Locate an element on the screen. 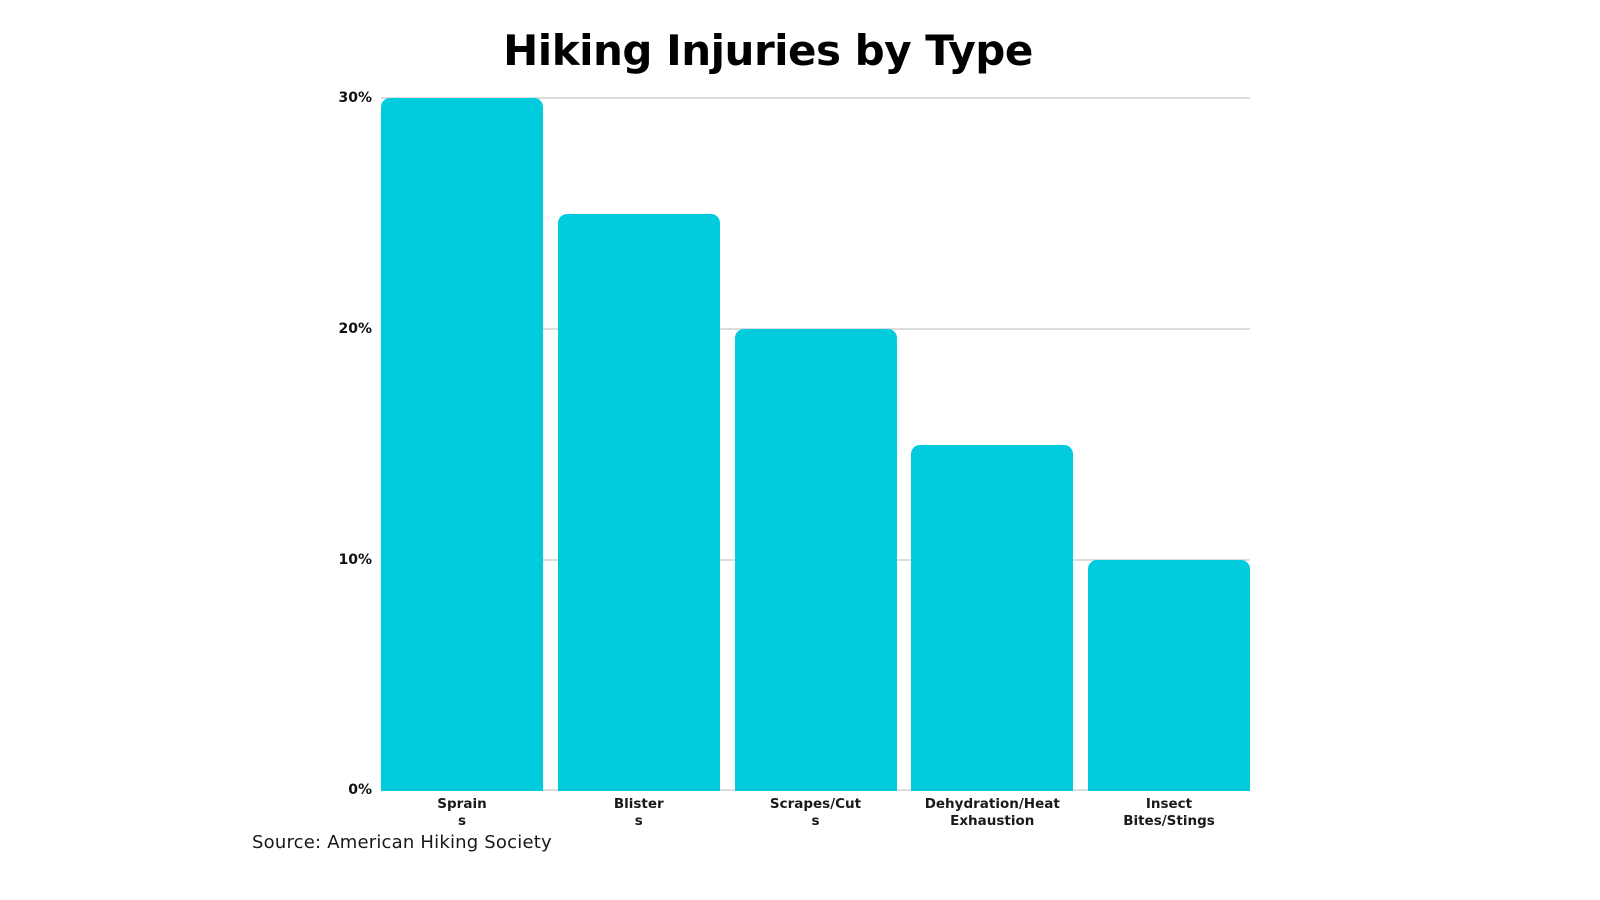 This screenshot has height=900, width=1600. bar-blisters is located at coordinates (638, 502).